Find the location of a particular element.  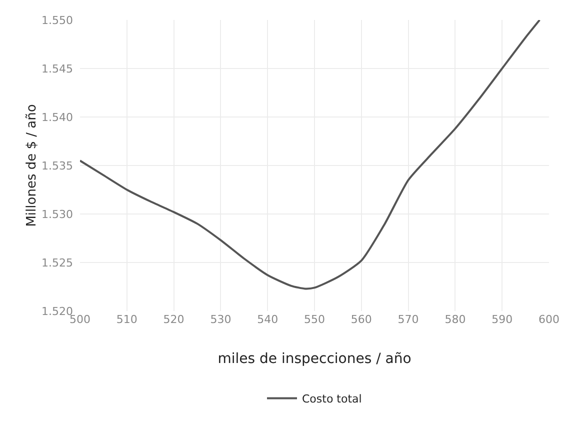

x-tick-label: 520 is located at coordinates (173, 319).